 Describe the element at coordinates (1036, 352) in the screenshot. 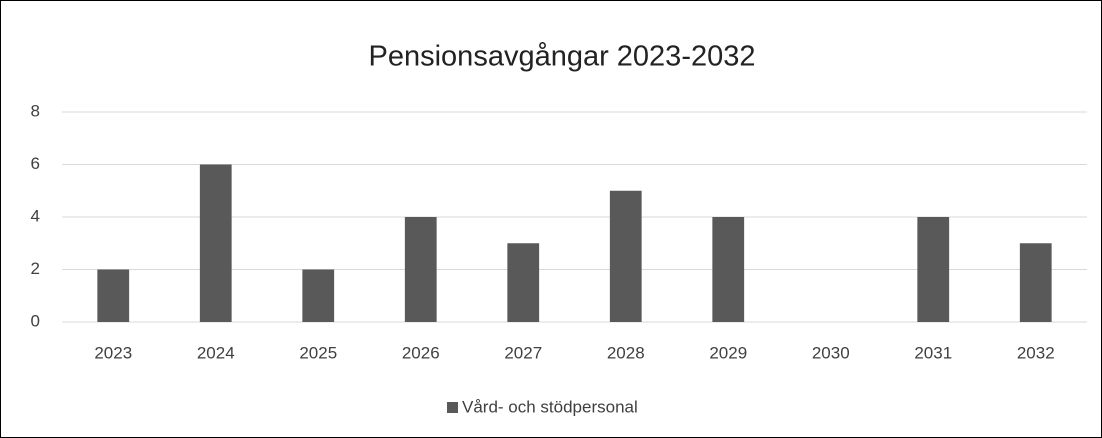

I see `x-tick-label: 2032` at that location.